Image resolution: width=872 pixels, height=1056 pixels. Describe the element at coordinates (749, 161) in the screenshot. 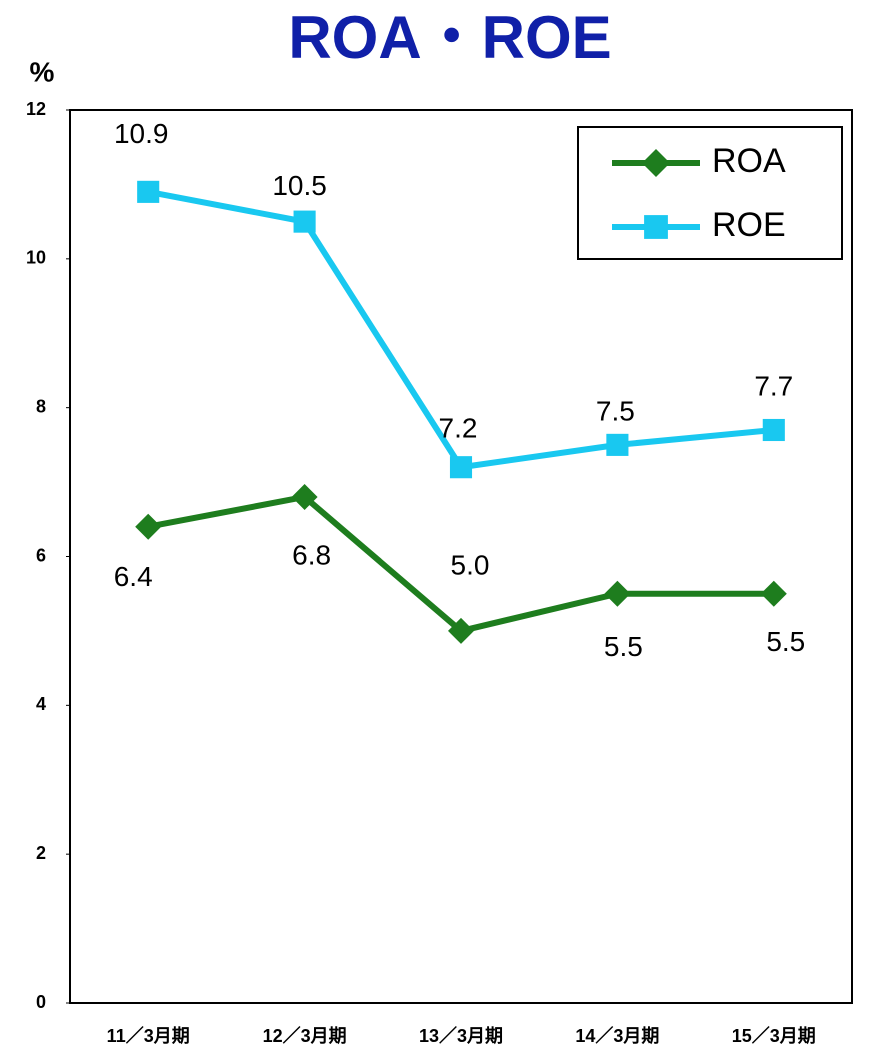

I see `legend-label: ROA` at that location.